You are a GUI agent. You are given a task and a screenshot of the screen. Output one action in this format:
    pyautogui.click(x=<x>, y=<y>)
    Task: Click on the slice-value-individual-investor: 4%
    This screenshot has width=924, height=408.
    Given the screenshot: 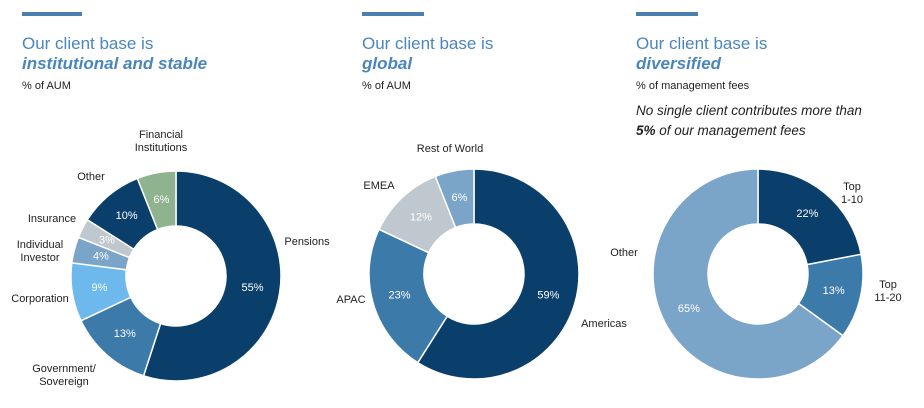 What is the action you would take?
    pyautogui.click(x=101, y=257)
    